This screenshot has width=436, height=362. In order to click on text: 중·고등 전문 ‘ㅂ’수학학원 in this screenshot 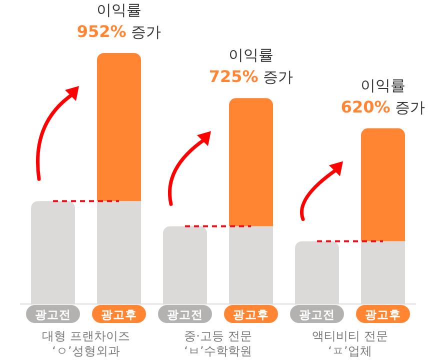, I will do `click(218, 343)`.